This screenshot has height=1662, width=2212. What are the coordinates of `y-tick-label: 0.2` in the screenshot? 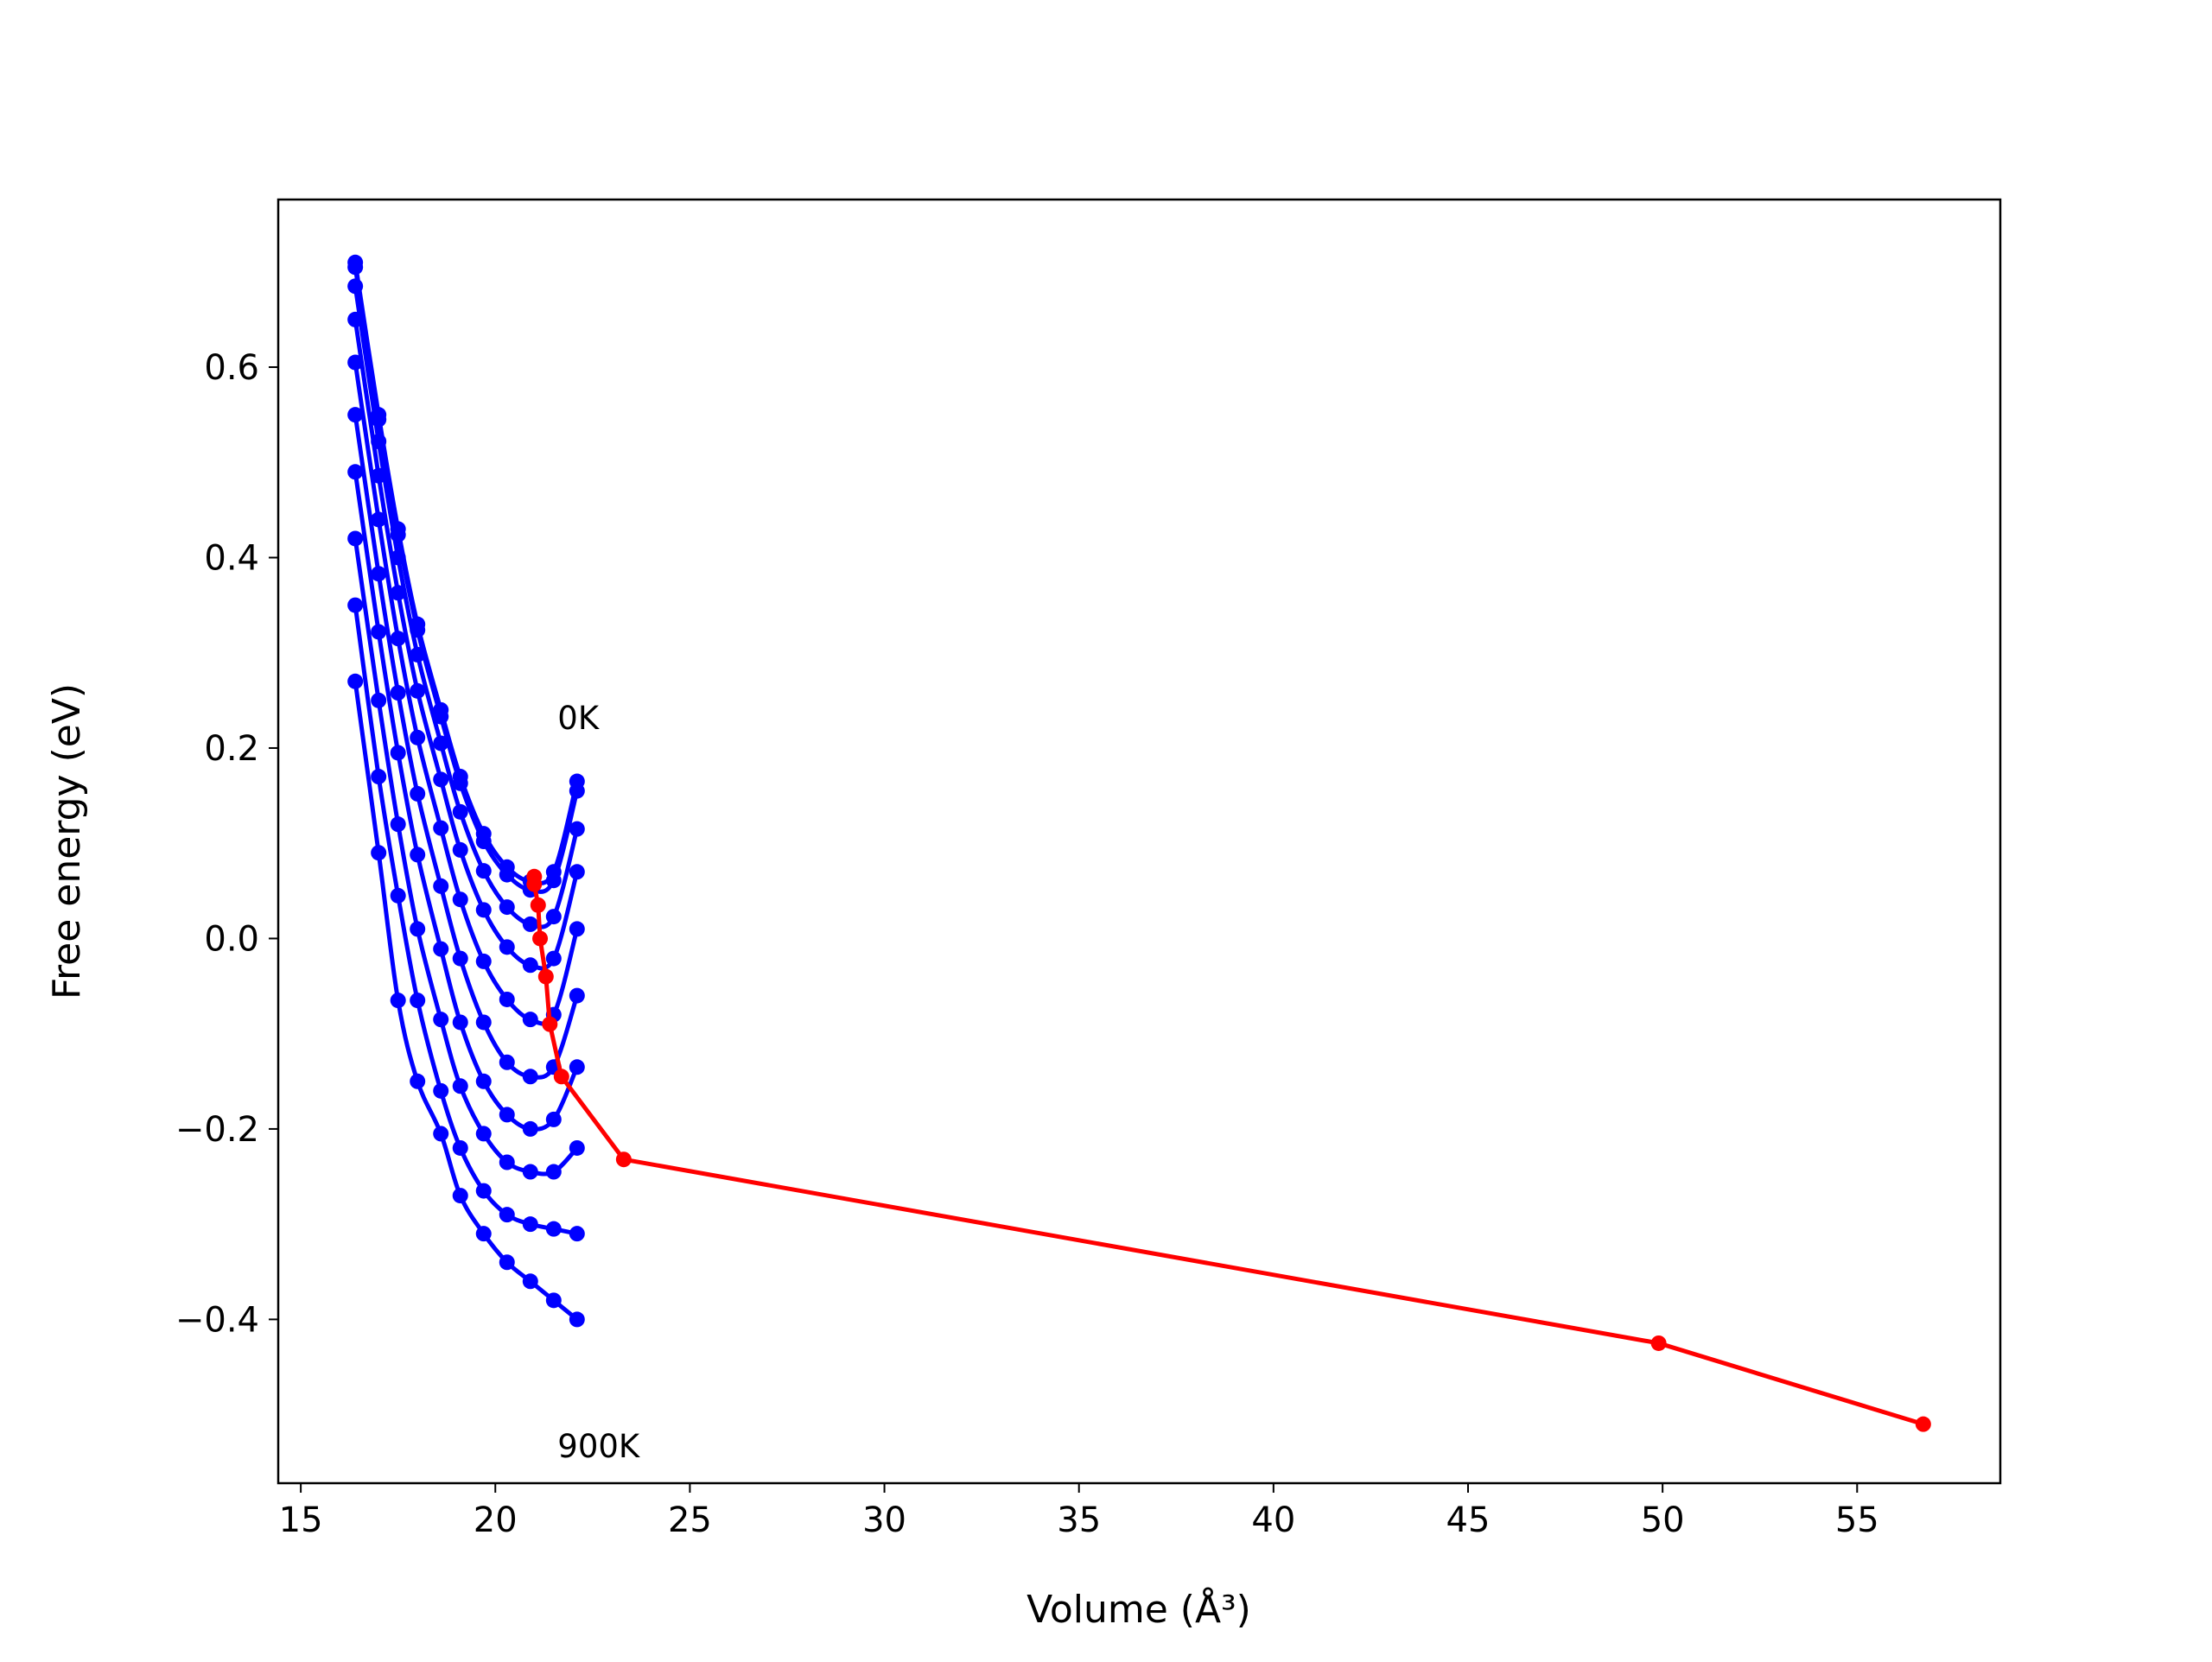 It's located at (232, 749).